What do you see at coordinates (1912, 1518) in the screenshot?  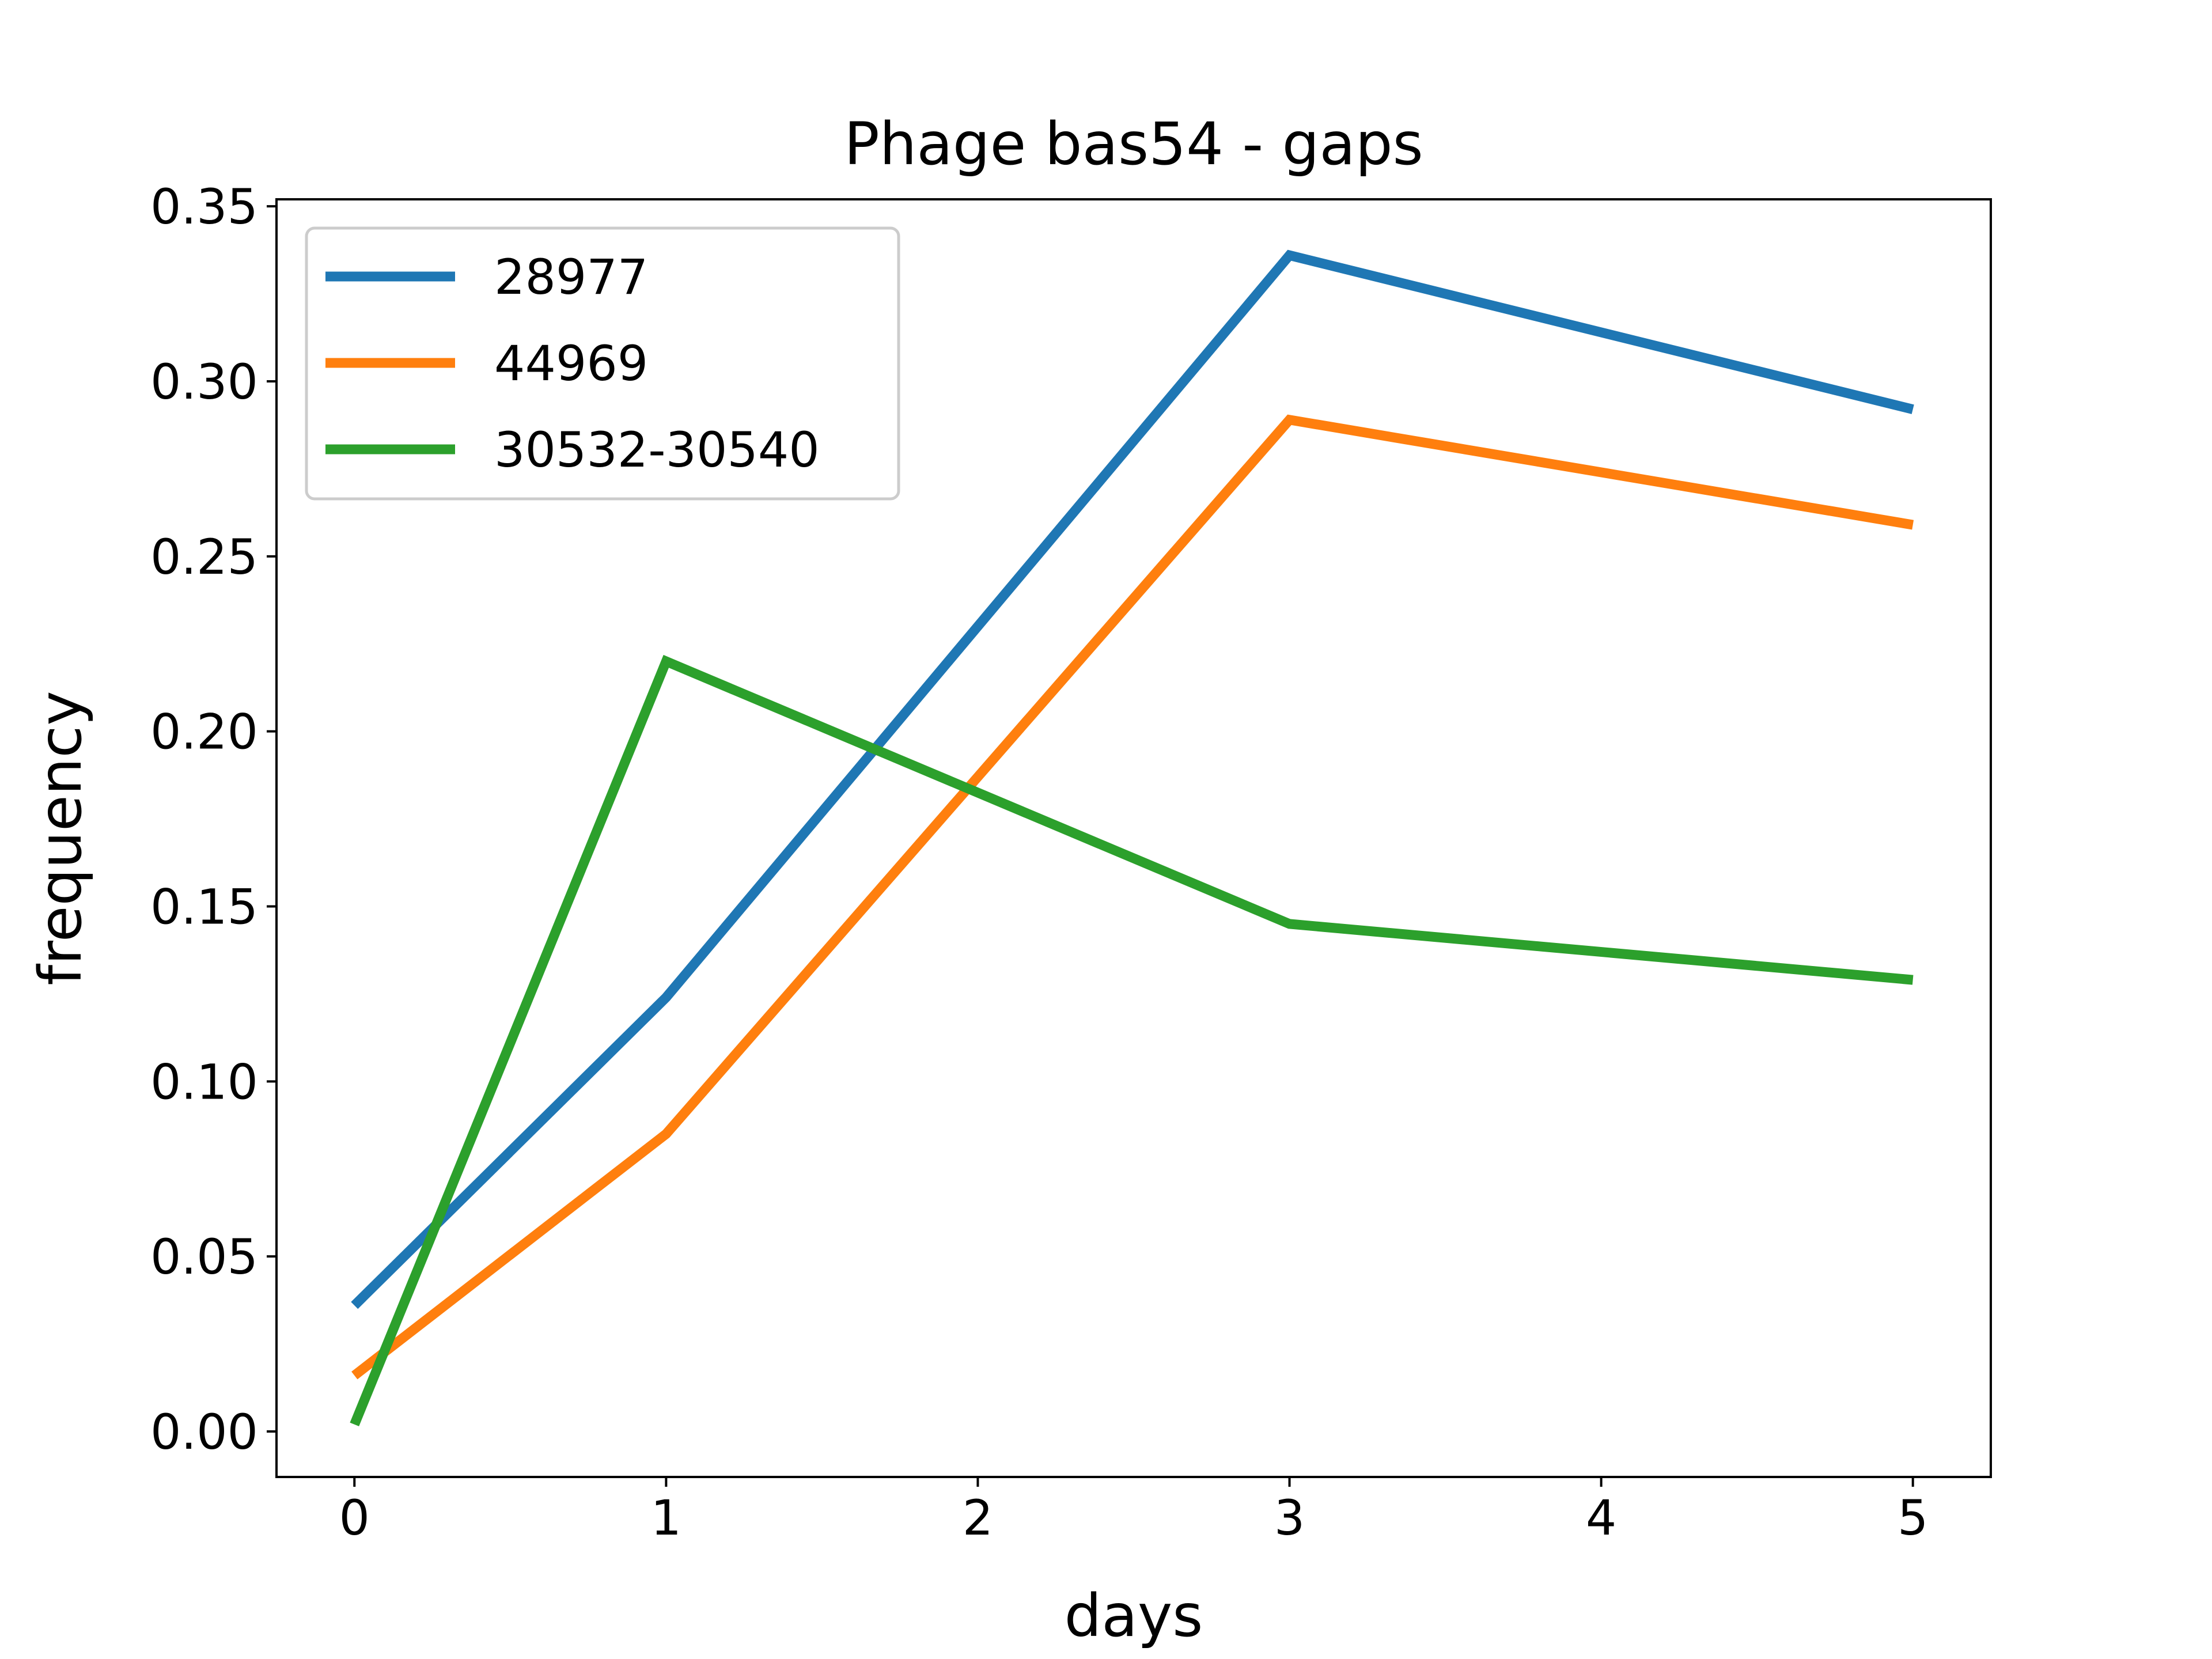 I see `x-tick-label: 5` at bounding box center [1912, 1518].